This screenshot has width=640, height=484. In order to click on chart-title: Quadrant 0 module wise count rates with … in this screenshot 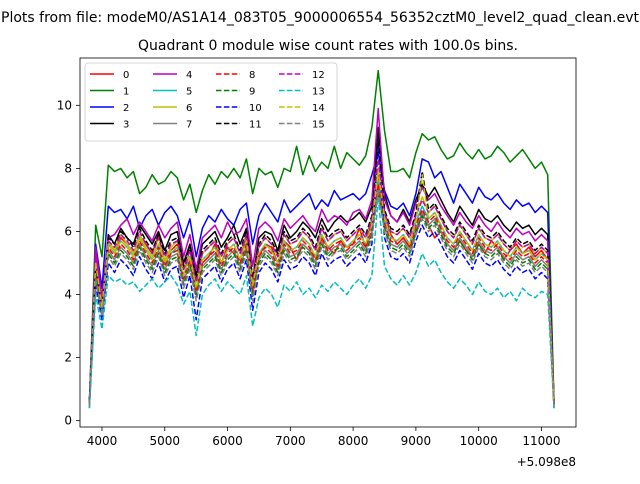, I will do `click(328, 46)`.